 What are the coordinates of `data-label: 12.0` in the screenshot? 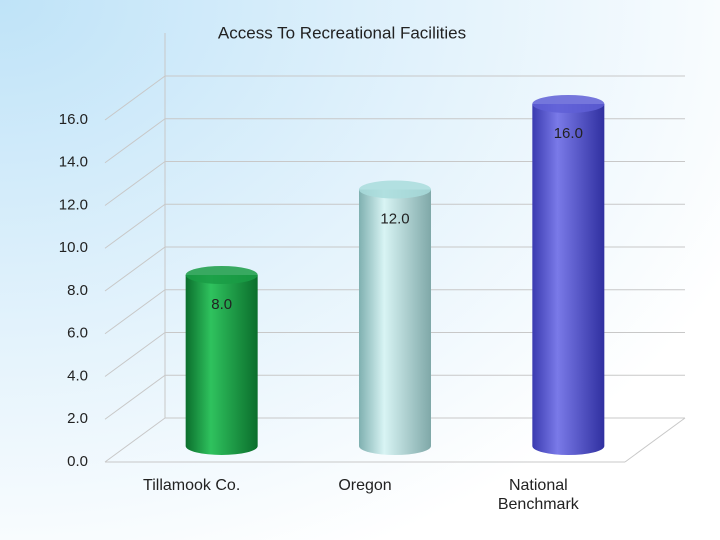 It's located at (394, 218).